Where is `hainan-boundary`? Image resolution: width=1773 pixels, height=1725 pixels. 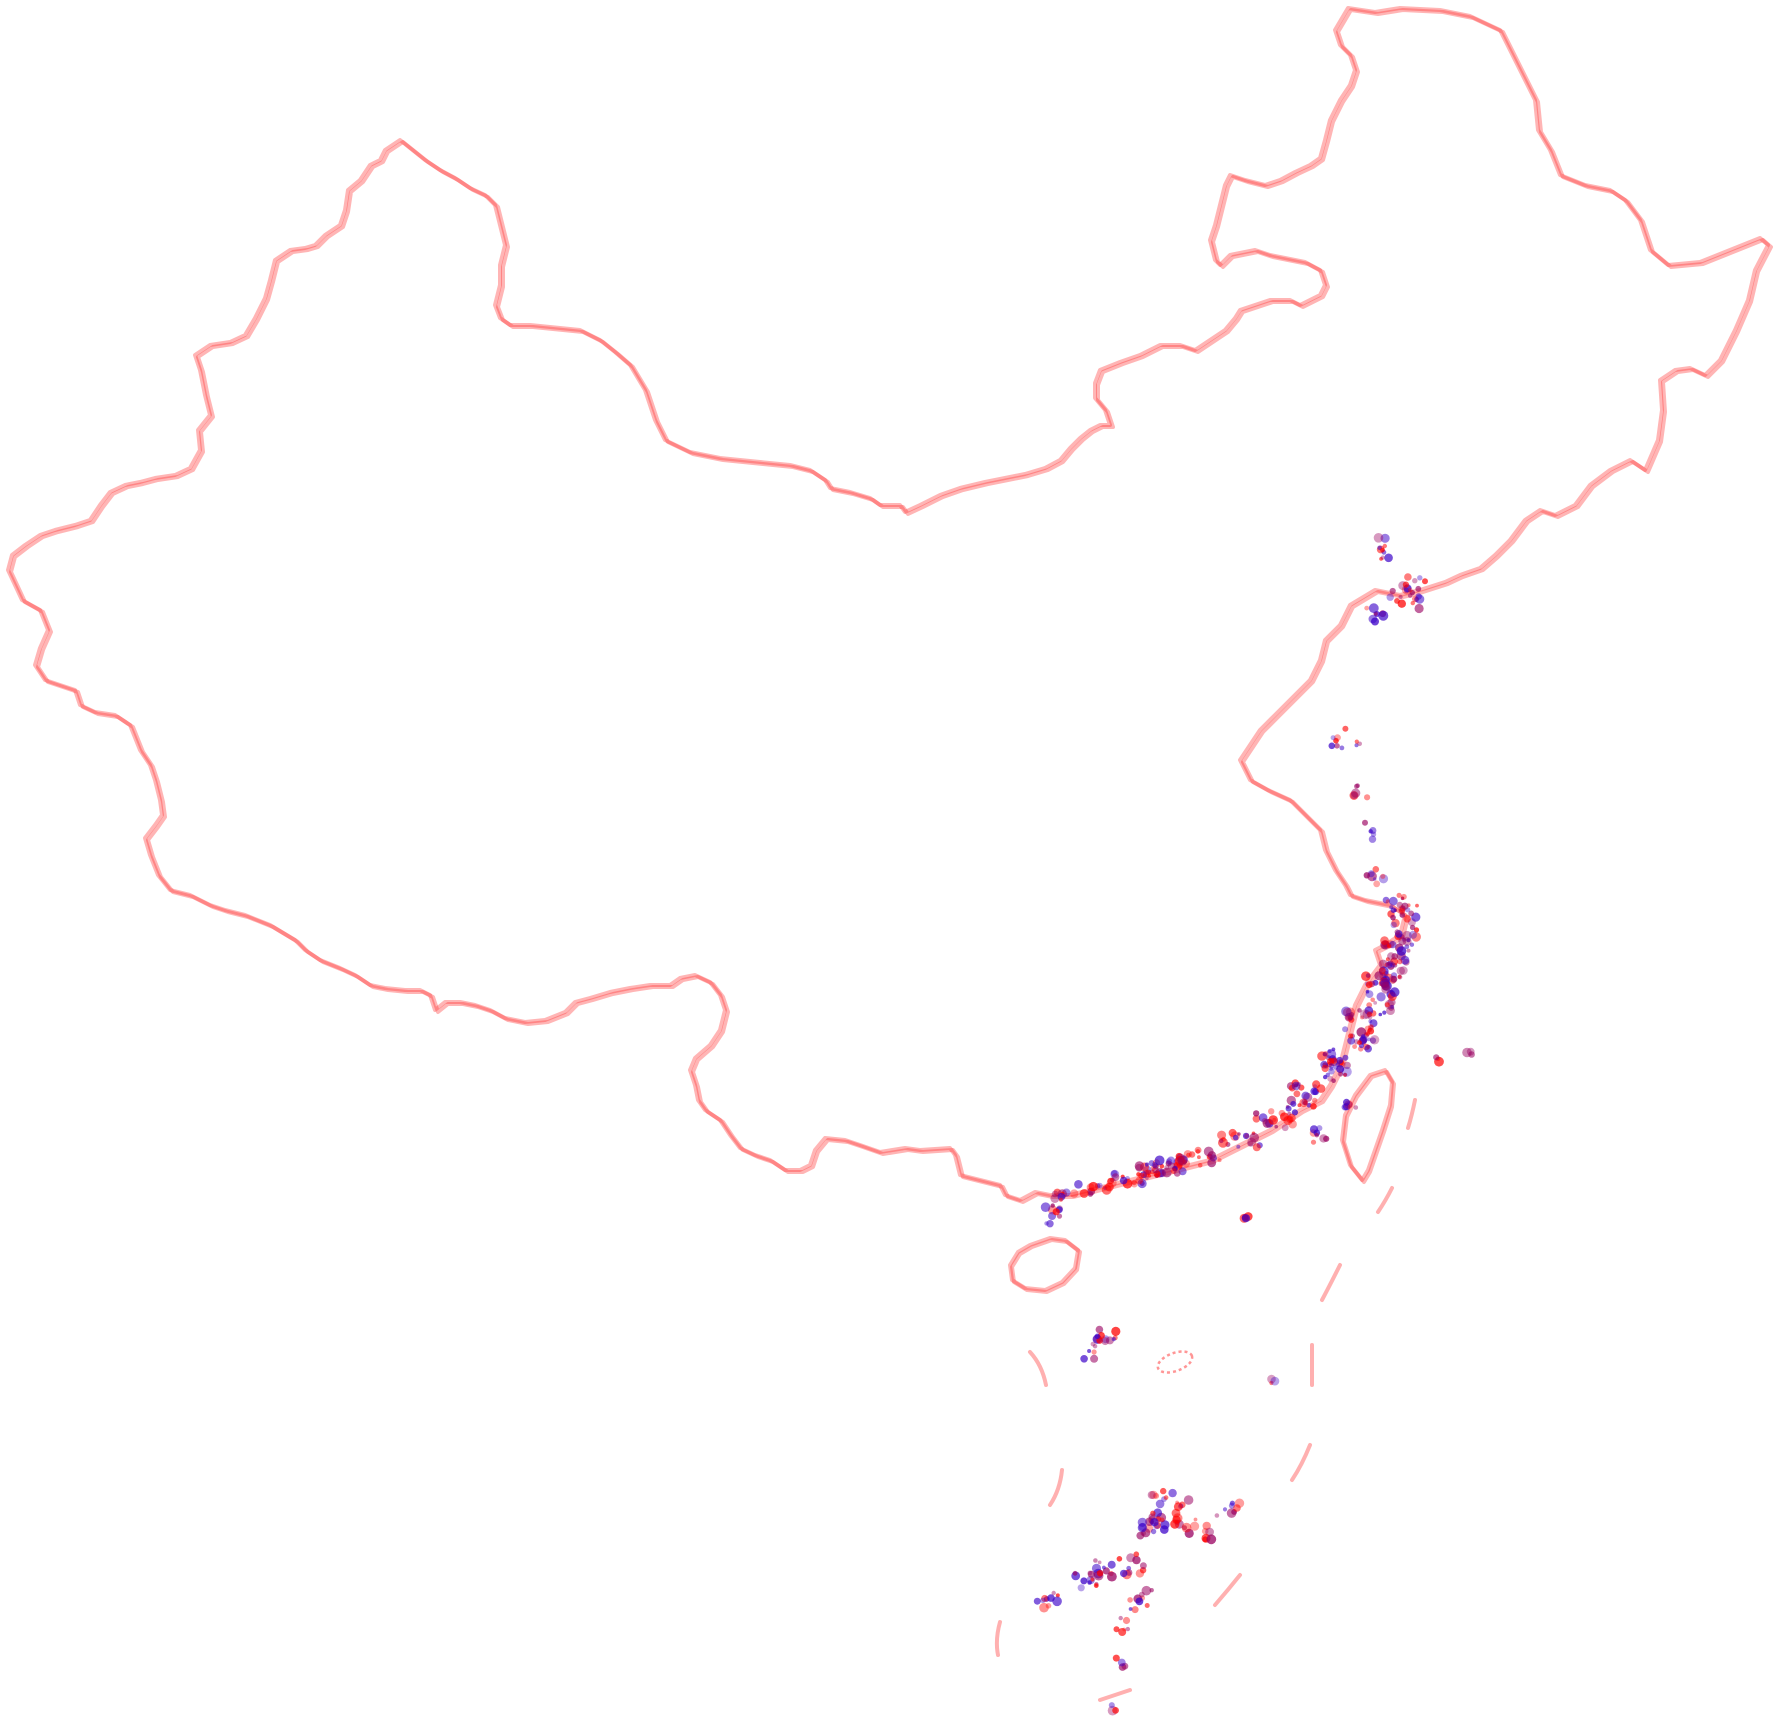 hainan-boundary is located at coordinates (1045, 1265).